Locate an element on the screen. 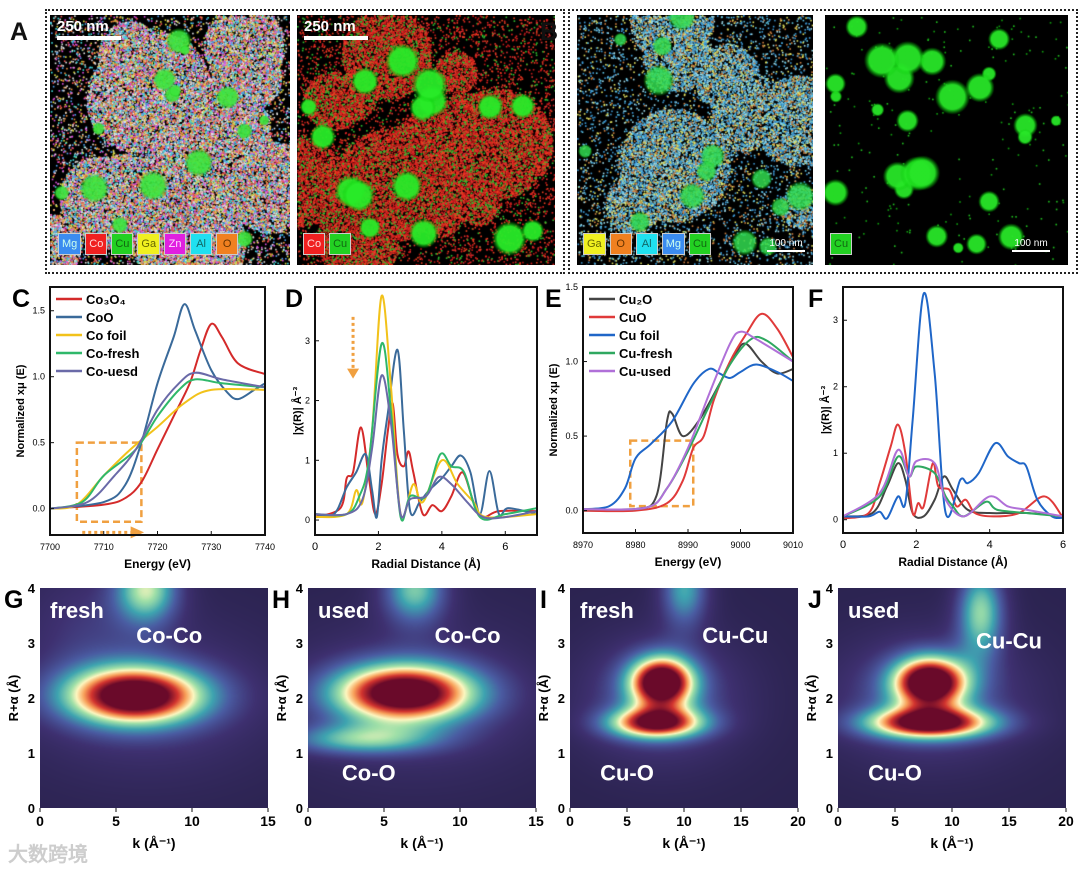  x-tick-label: 7700 is located at coordinates (50, 547).